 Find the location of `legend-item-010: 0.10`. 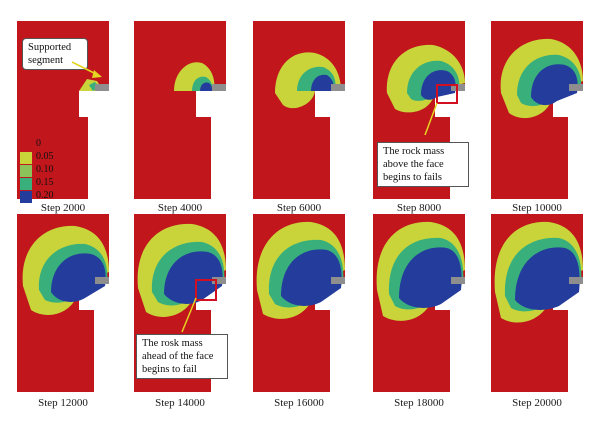

legend-item-010: 0.10 is located at coordinates (55, 170).